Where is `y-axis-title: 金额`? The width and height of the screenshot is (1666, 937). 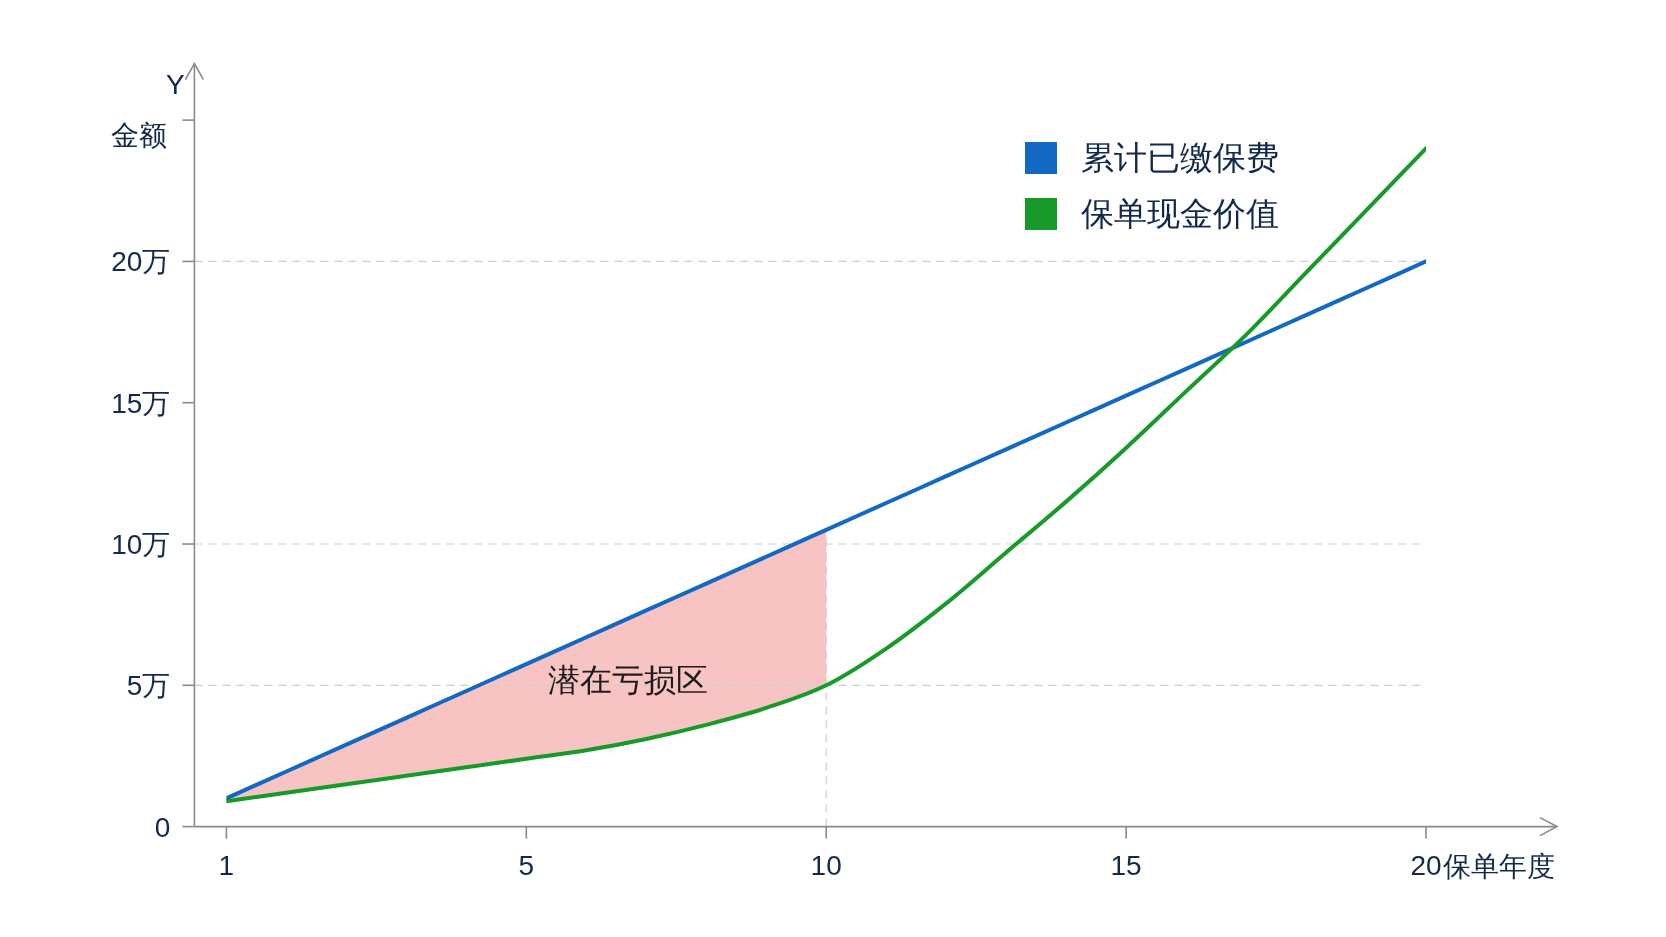
y-axis-title: 金额 is located at coordinates (139, 136).